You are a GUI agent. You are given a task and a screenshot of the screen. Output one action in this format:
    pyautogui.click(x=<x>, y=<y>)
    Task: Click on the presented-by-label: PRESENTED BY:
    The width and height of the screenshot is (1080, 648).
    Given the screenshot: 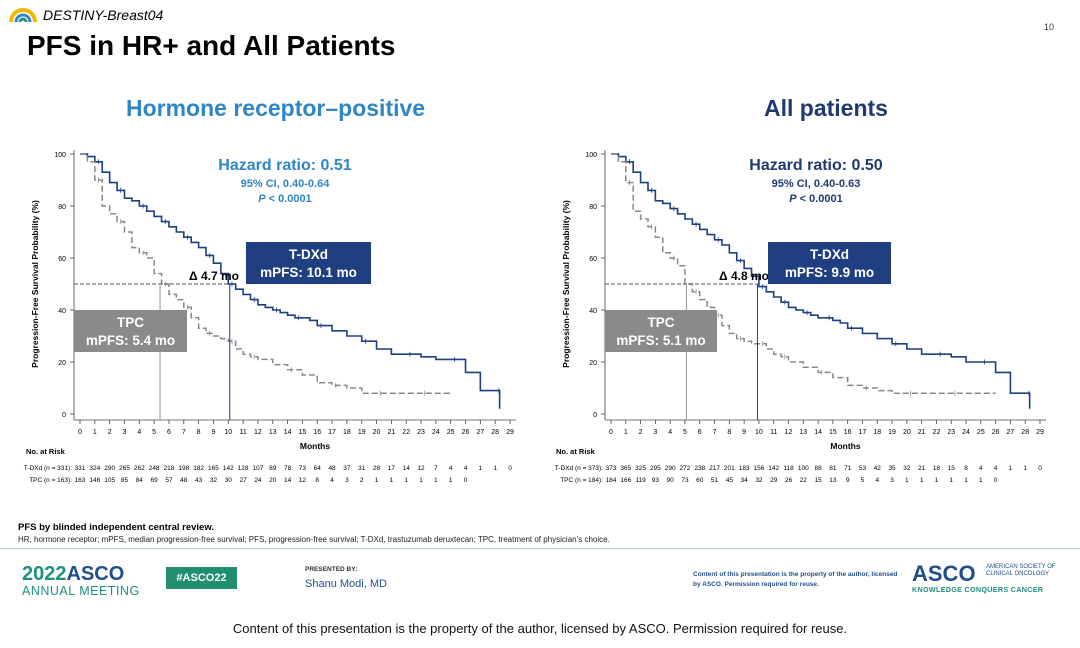 What is the action you would take?
    pyautogui.click(x=331, y=569)
    